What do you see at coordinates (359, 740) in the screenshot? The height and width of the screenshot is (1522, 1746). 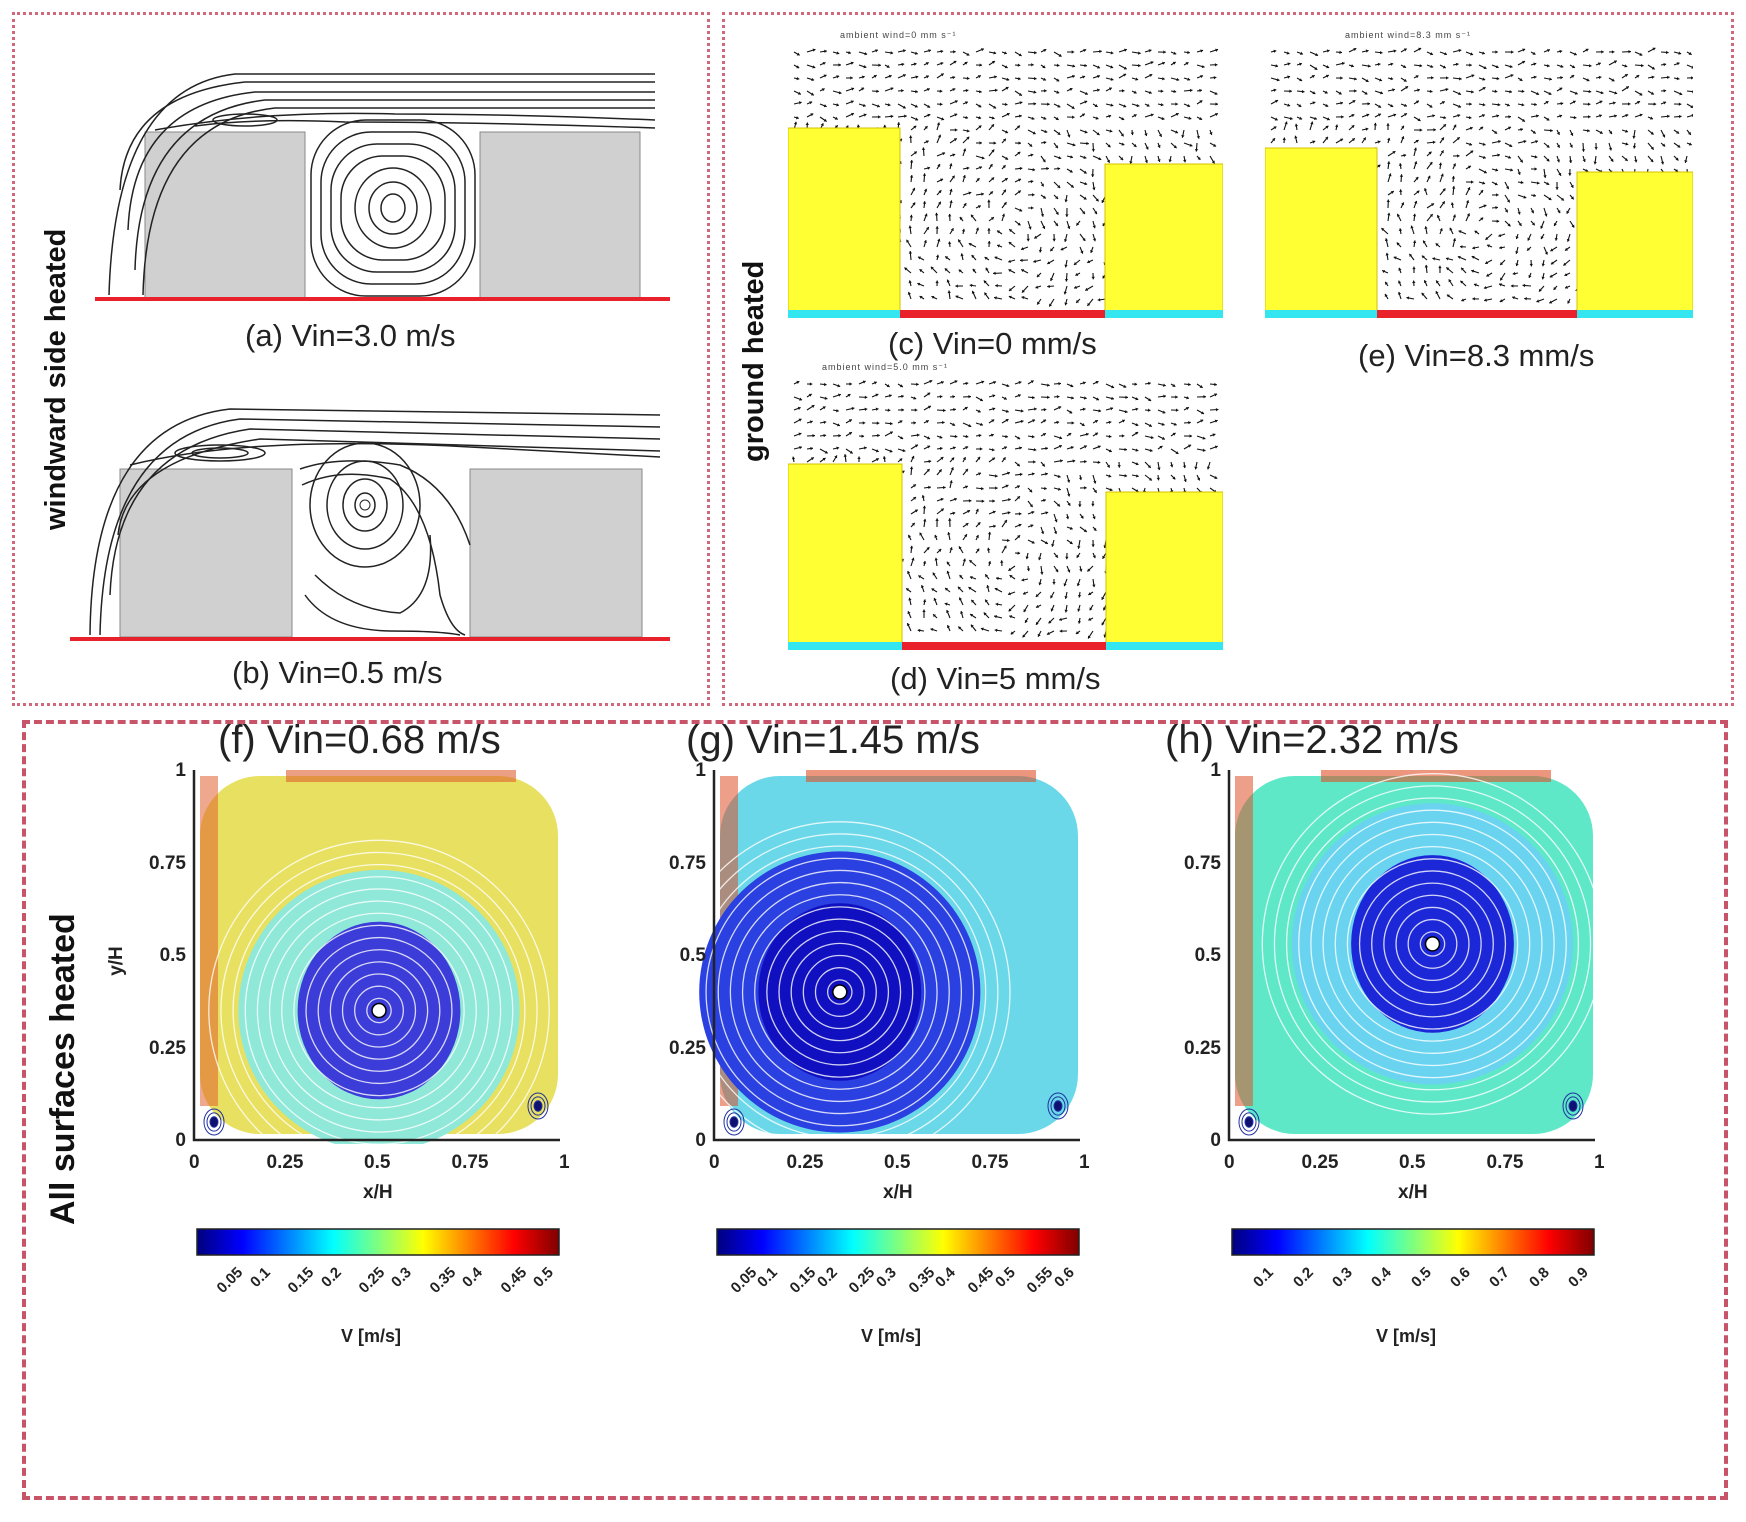 I see `plot-title: (f) Vin=0.68 m/s` at bounding box center [359, 740].